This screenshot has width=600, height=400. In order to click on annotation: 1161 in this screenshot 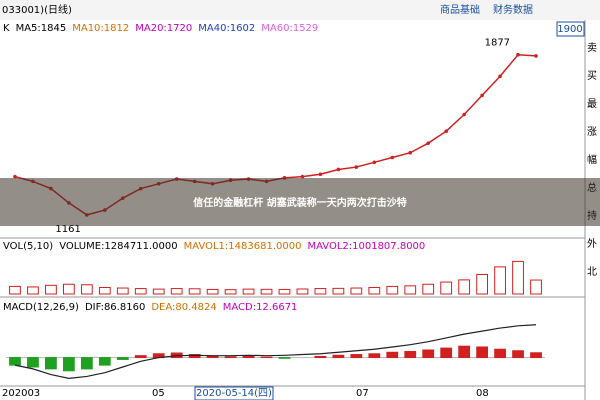, I will do `click(67, 229)`.